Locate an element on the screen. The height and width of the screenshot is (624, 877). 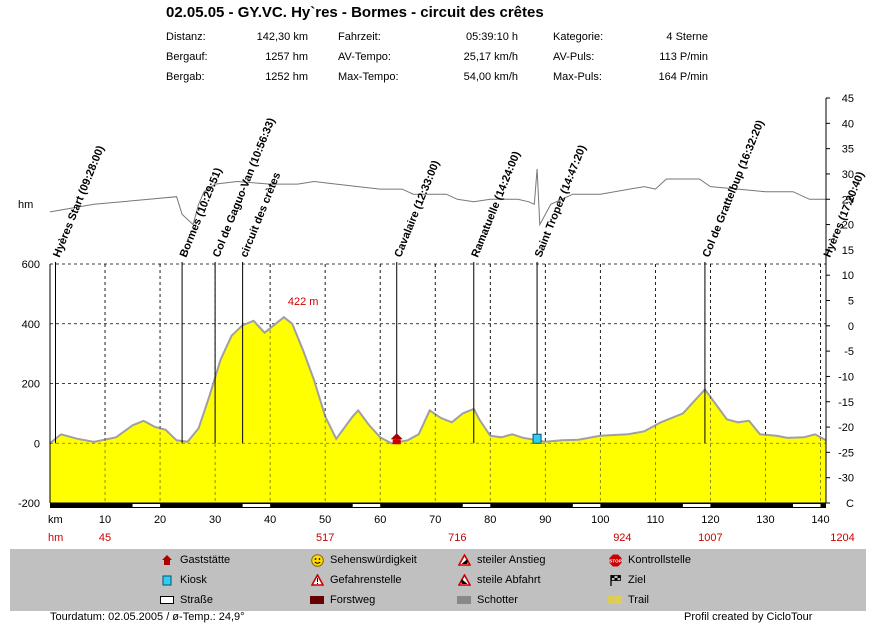
hm-row-value: 1007 is located at coordinates (710, 538).